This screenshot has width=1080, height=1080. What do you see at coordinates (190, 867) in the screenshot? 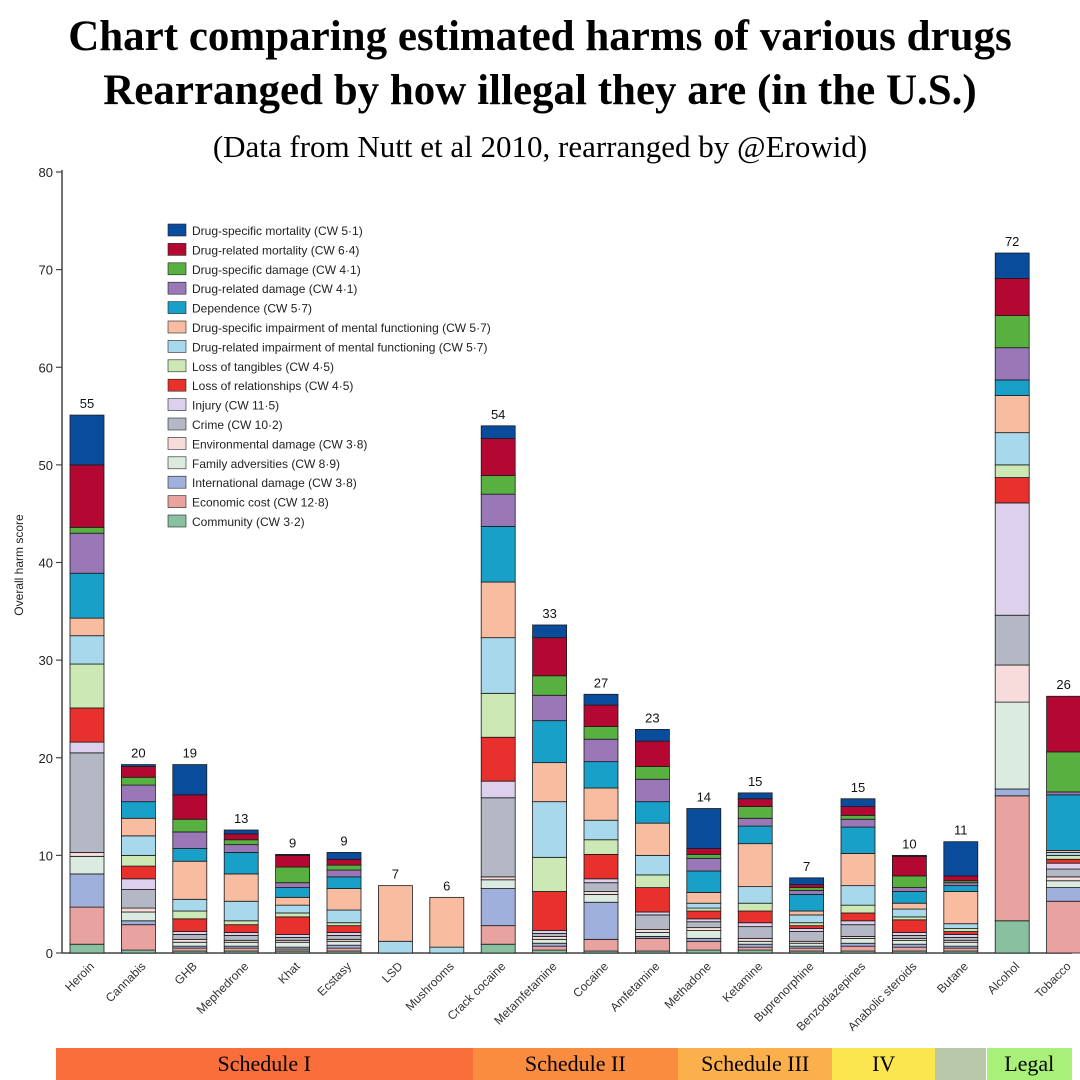
I see `bar-stack: 19 GHB` at bounding box center [190, 867].